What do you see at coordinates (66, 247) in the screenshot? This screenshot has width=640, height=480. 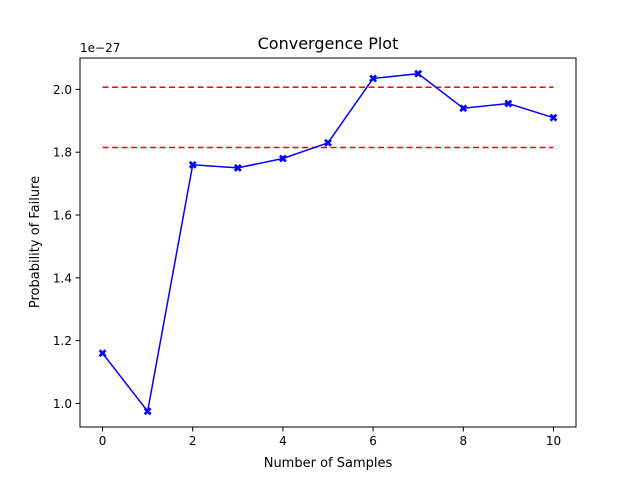 I see `y-axis-ticks: 1.0 1.2 1.4 1.6 1.8 2.0` at bounding box center [66, 247].